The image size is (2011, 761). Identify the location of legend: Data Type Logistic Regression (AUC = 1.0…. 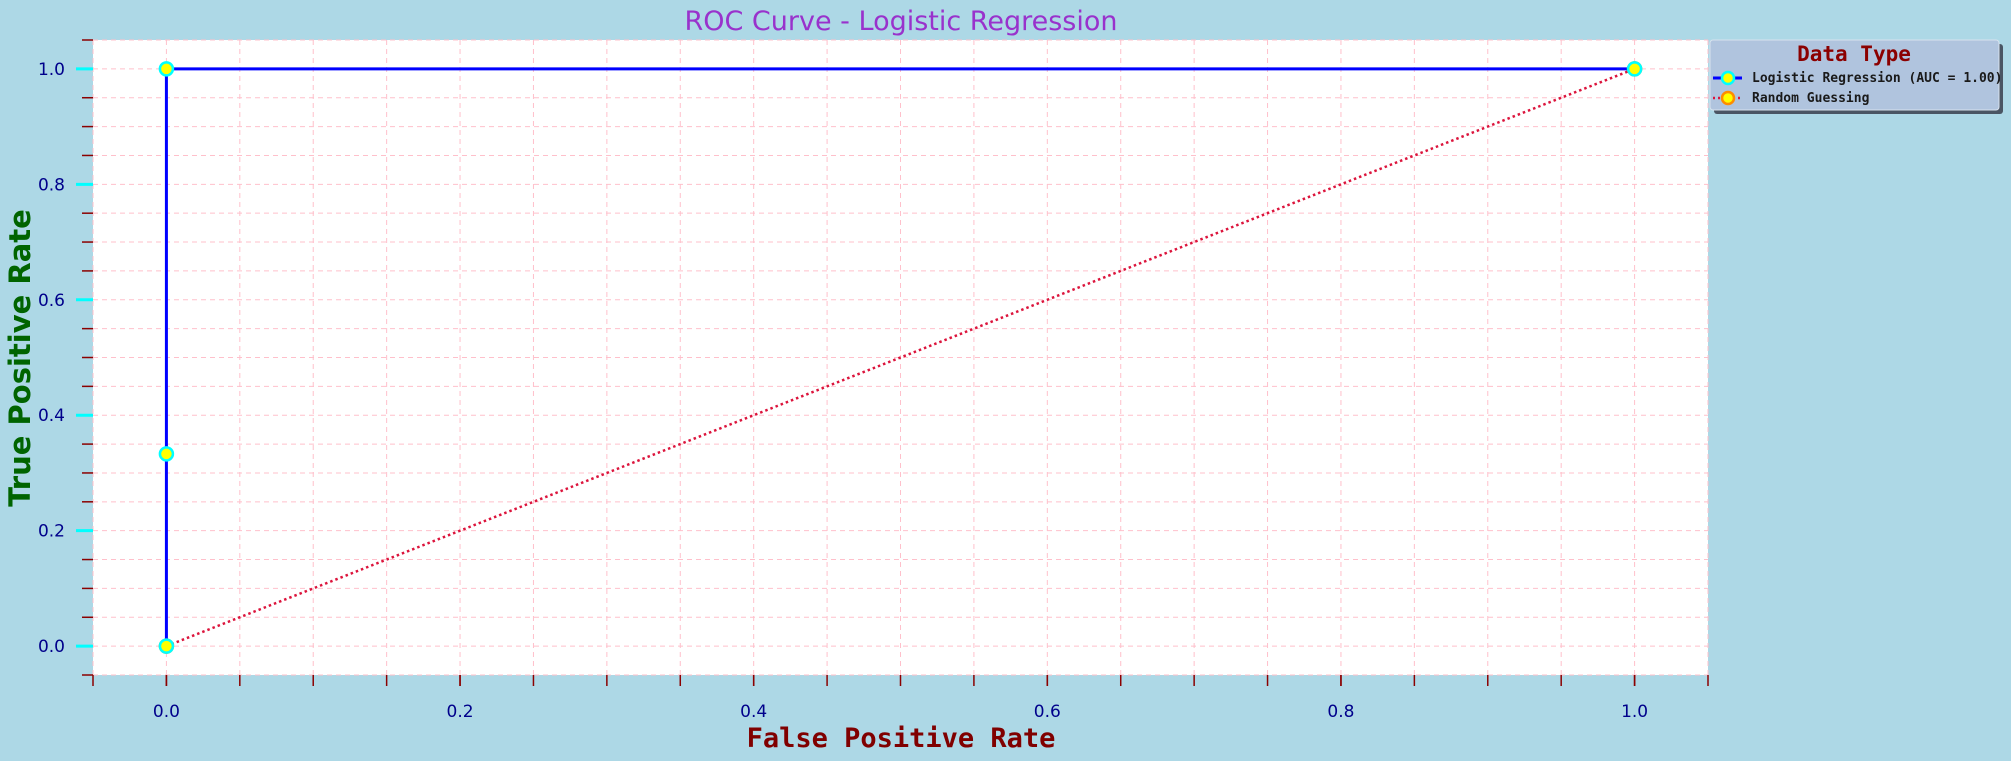
(1856, 76).